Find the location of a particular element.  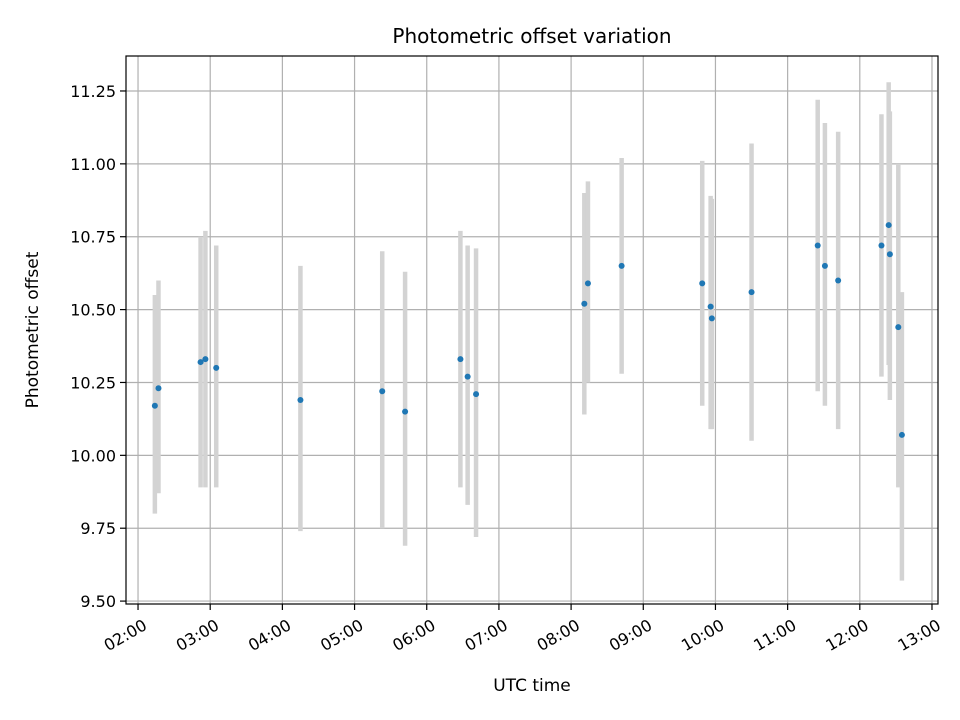

y-tick-label: 10.50 is located at coordinates (93, 310).